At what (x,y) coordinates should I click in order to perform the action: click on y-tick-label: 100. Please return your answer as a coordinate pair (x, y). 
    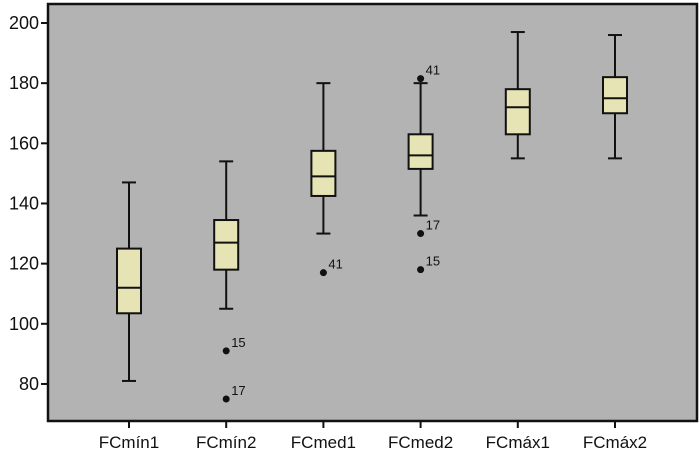
    Looking at the image, I should click on (24, 324).